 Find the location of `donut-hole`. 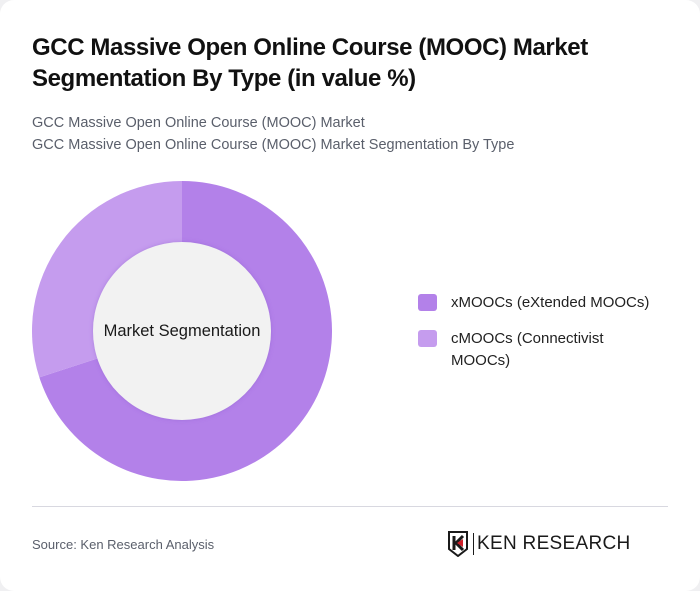

donut-hole is located at coordinates (182, 331).